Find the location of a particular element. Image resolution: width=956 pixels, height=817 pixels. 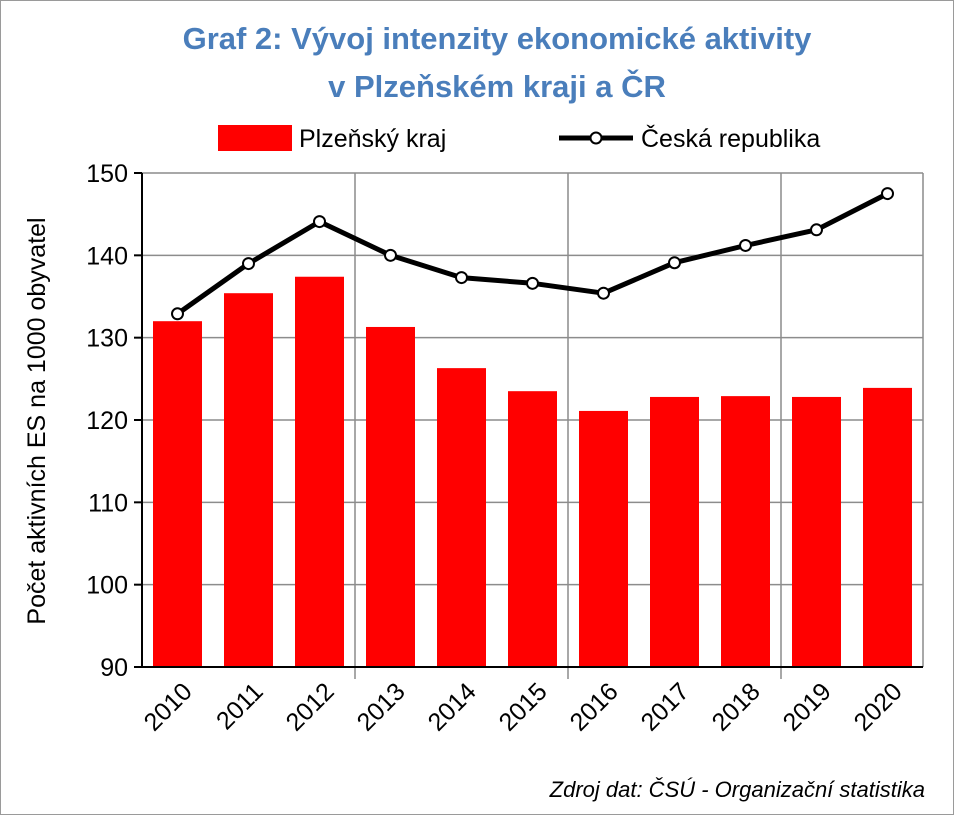

bar-plzensky-kraj-2011 is located at coordinates (248, 480).